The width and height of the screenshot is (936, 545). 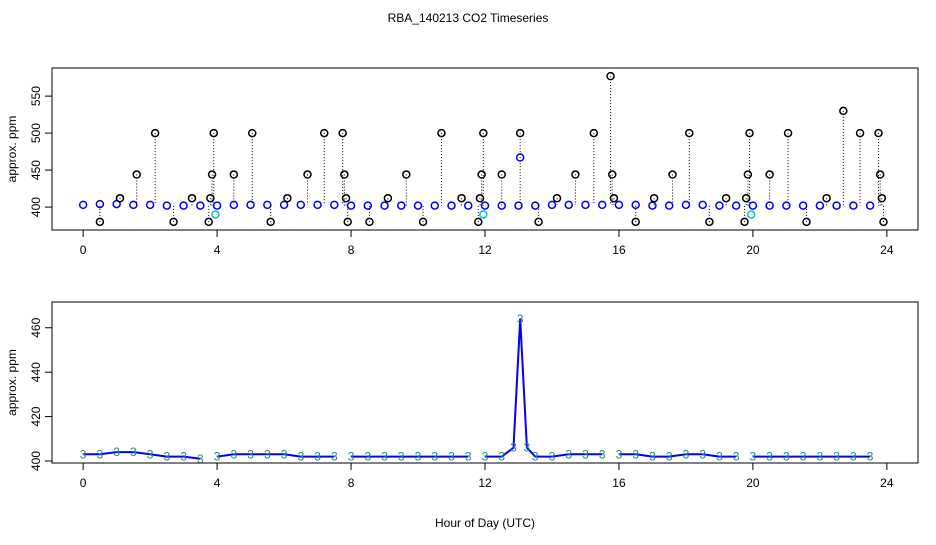 I want to click on x-tick-label: 16, so click(x=619, y=483).